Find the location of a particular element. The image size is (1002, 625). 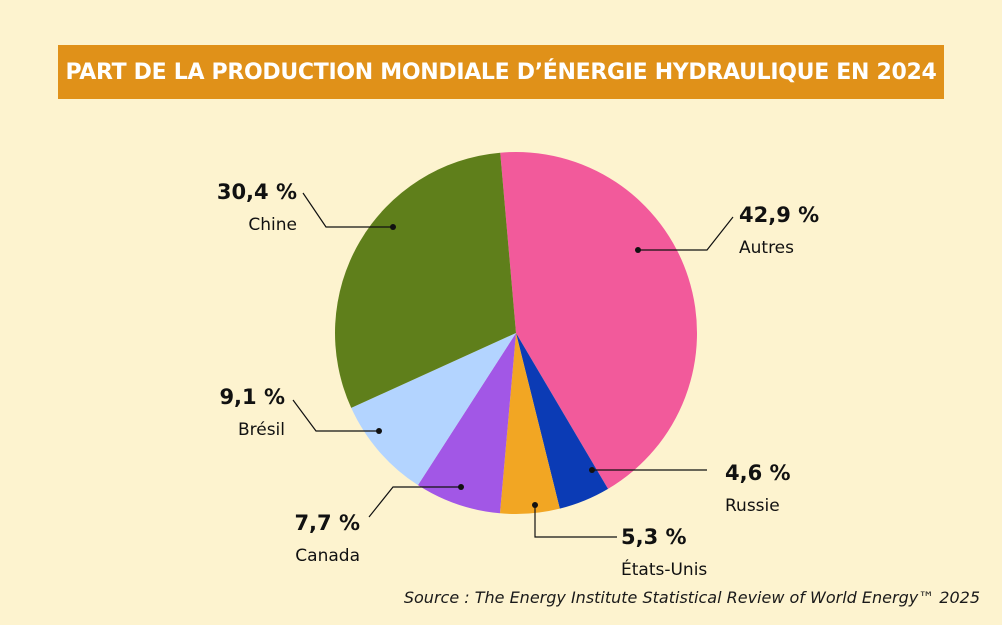

slice-value-label-bresil: 9,1 % is located at coordinates (252, 397).